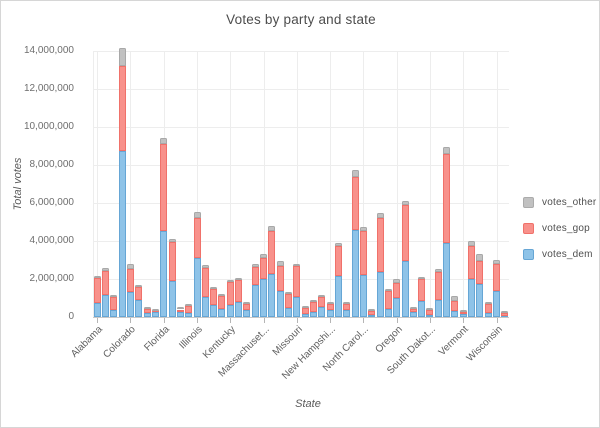 Image resolution: width=600 pixels, height=428 pixels. I want to click on bar-iowa, so click(214, 302).